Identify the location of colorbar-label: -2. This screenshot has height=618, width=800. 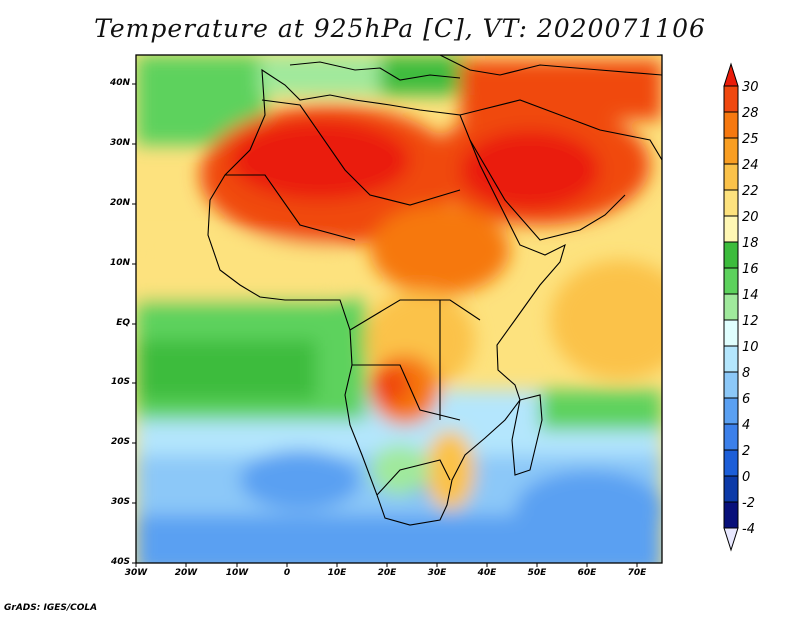
(748, 503).